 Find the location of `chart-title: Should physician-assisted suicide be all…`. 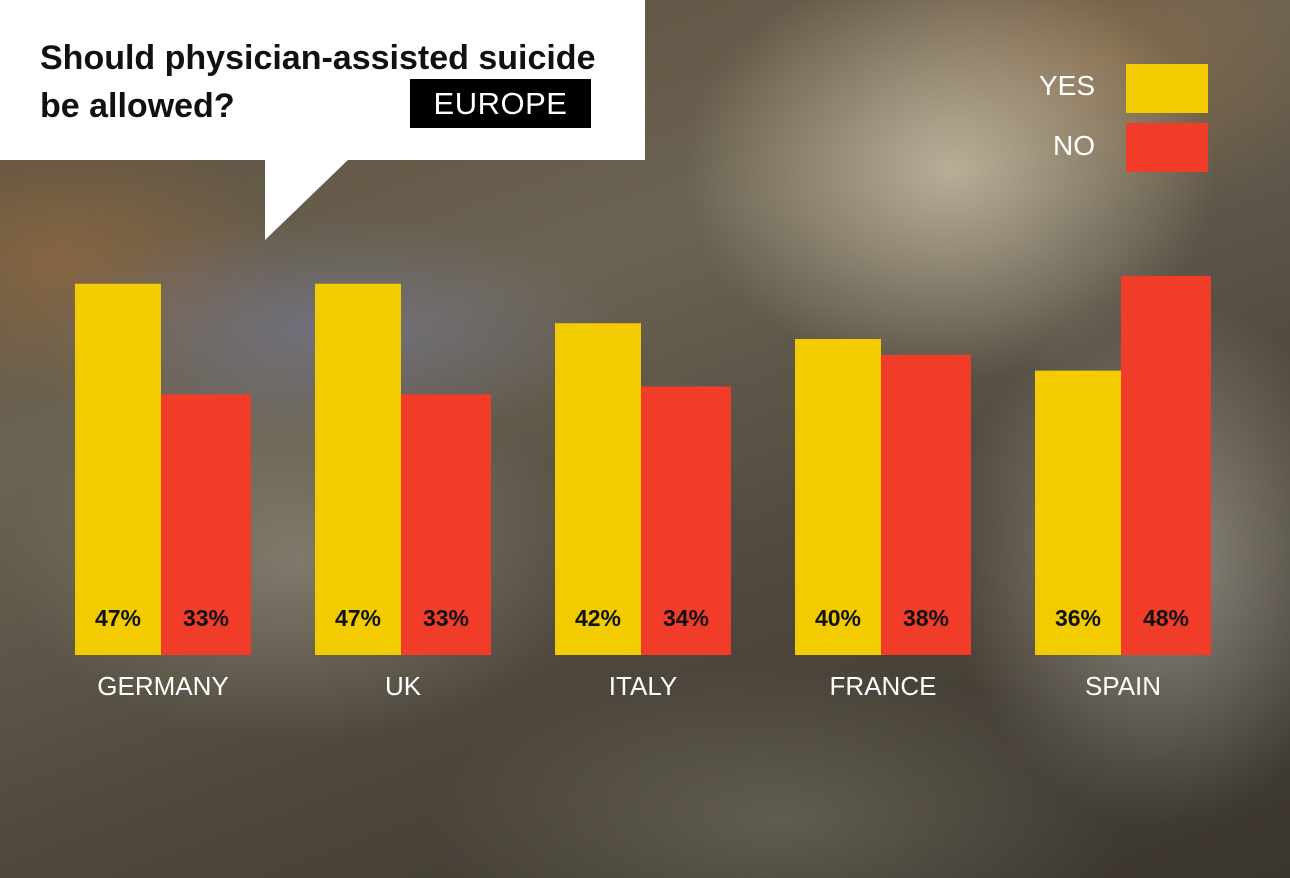

chart-title: Should physician-assisted suicide be all… is located at coordinates (318, 82).